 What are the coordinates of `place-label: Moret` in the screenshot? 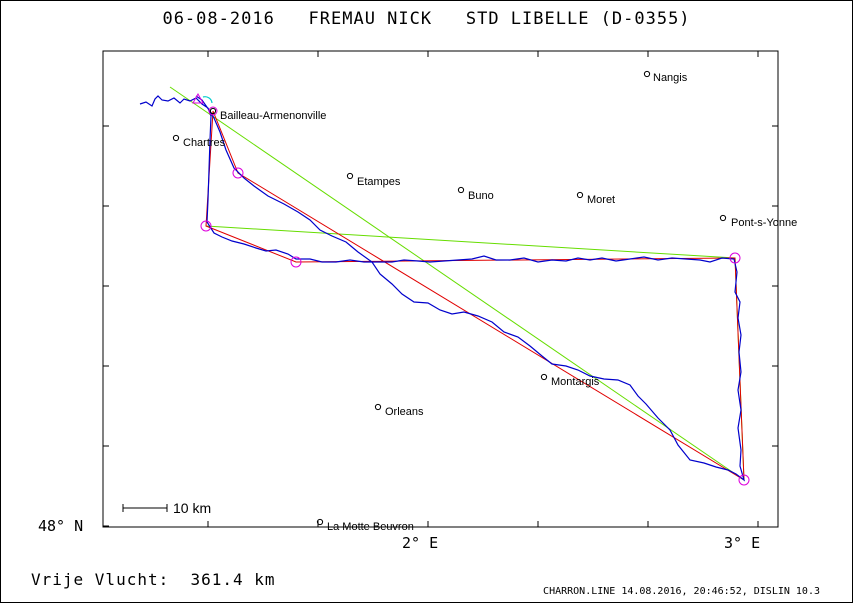 It's located at (601, 200).